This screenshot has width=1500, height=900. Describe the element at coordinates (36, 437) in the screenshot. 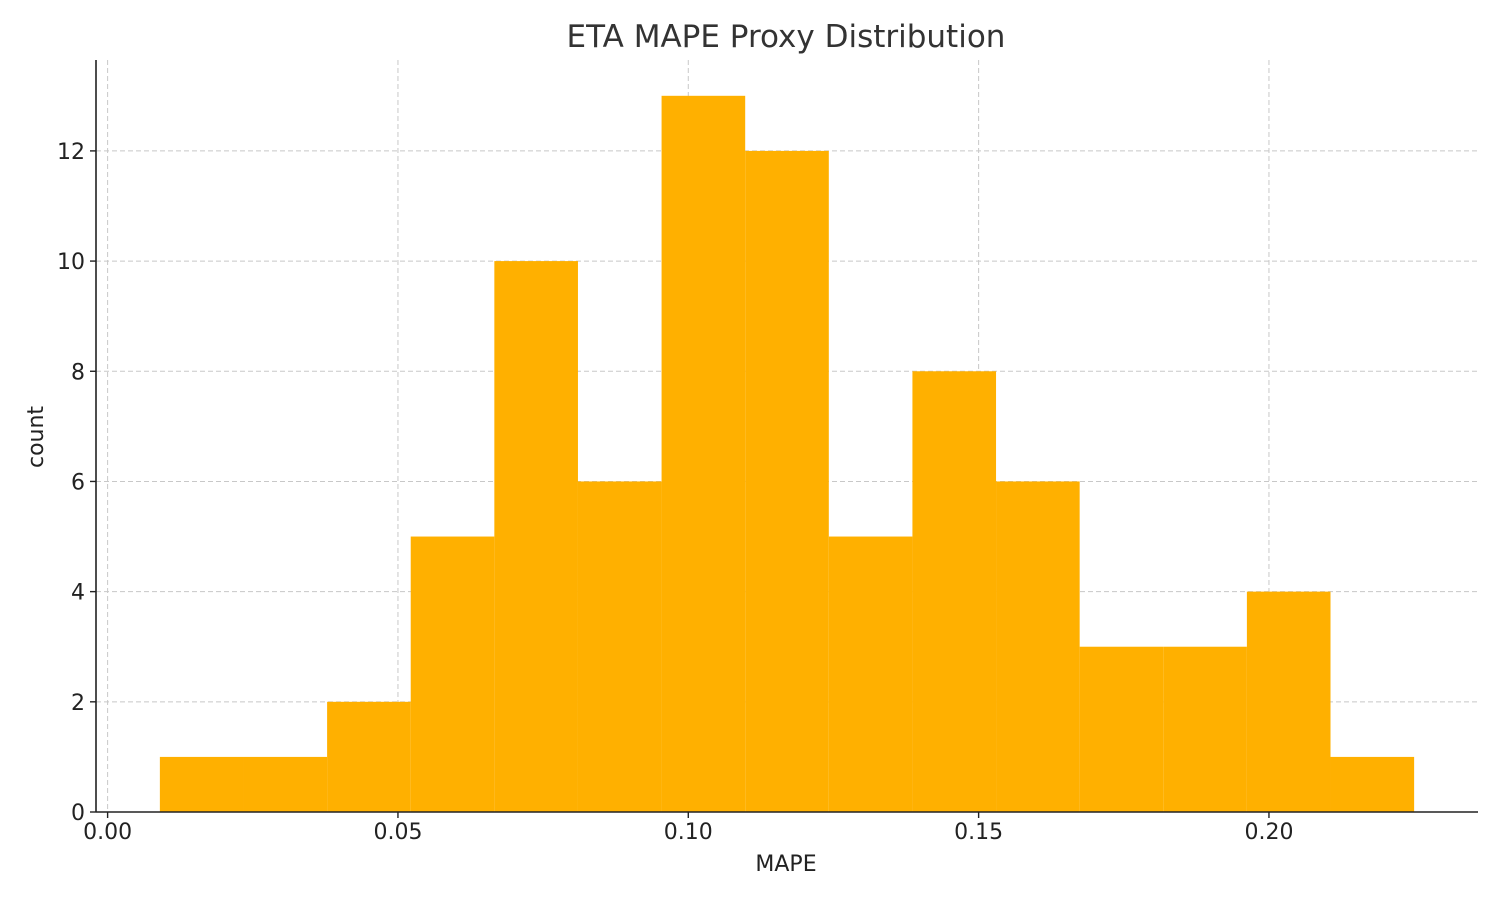

I see `y-axis-label: count` at that location.